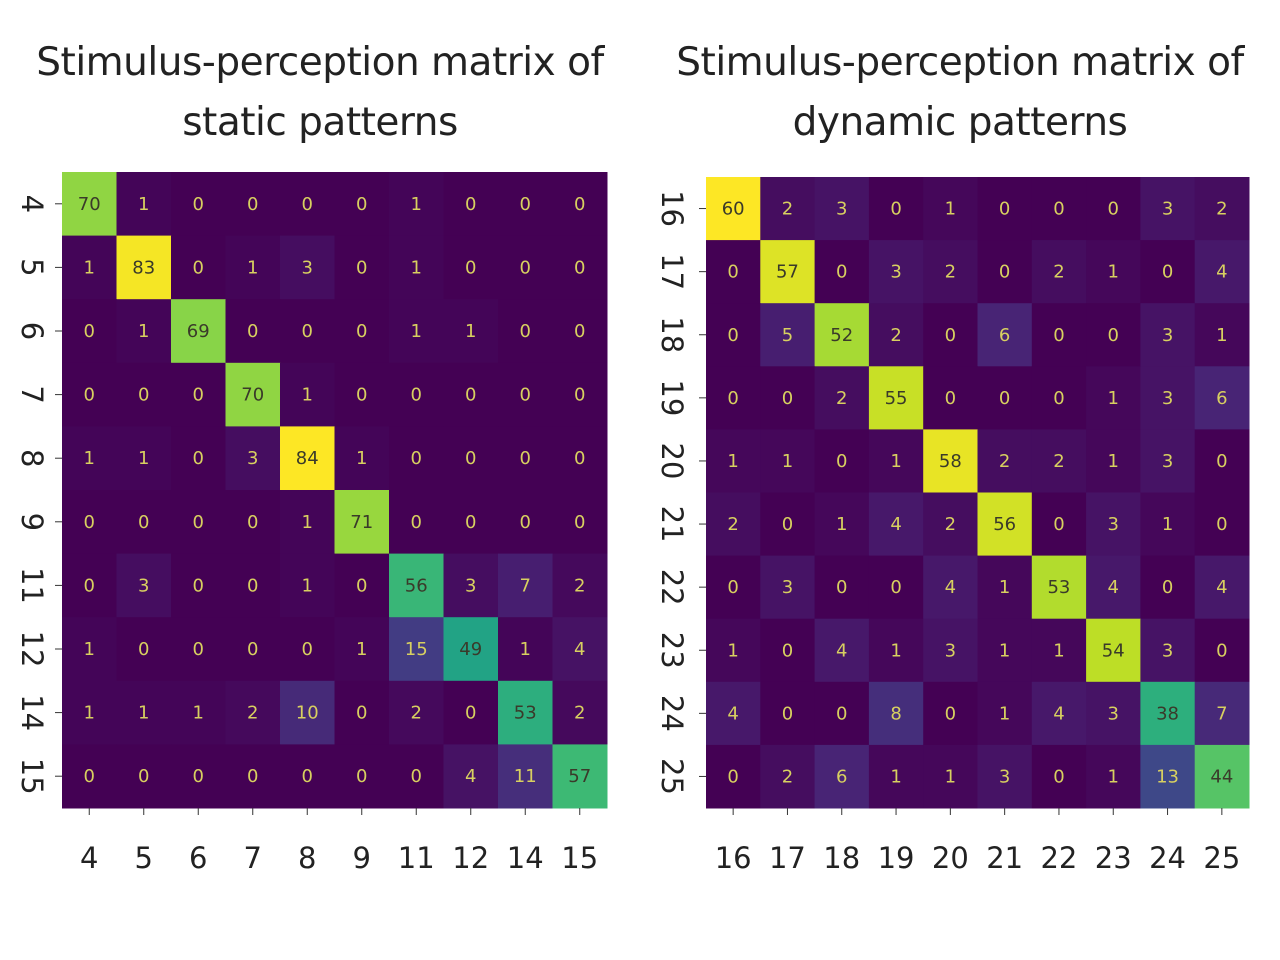 This screenshot has width=1280, height=960. Describe the element at coordinates (1004, 858) in the screenshot. I see `x-tick-label: 21` at that location.